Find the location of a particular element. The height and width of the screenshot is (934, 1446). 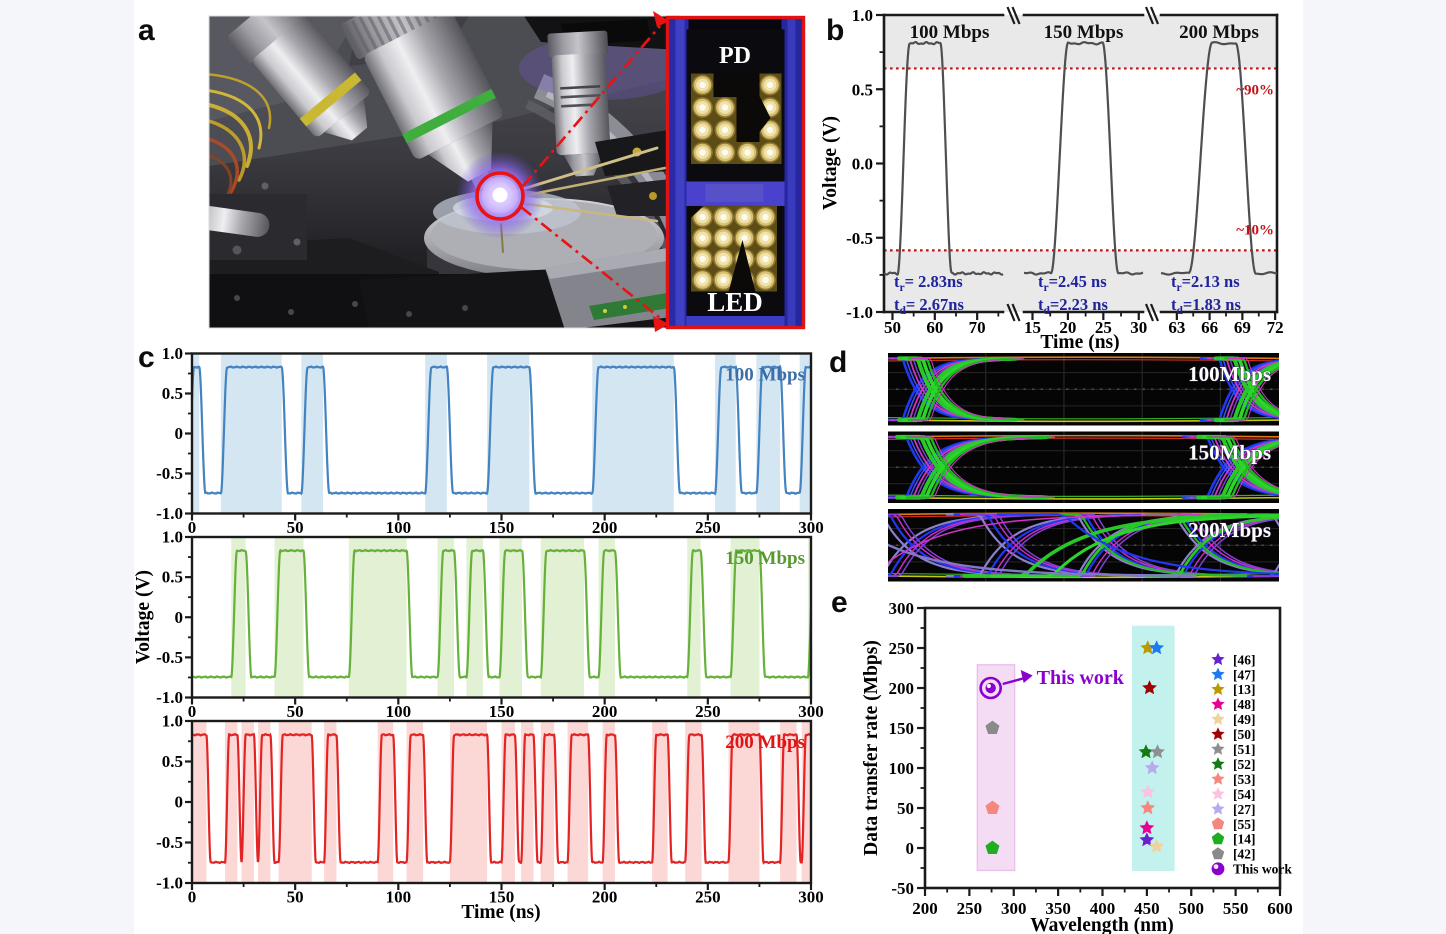

line-shape is located at coordinates (590, 262).